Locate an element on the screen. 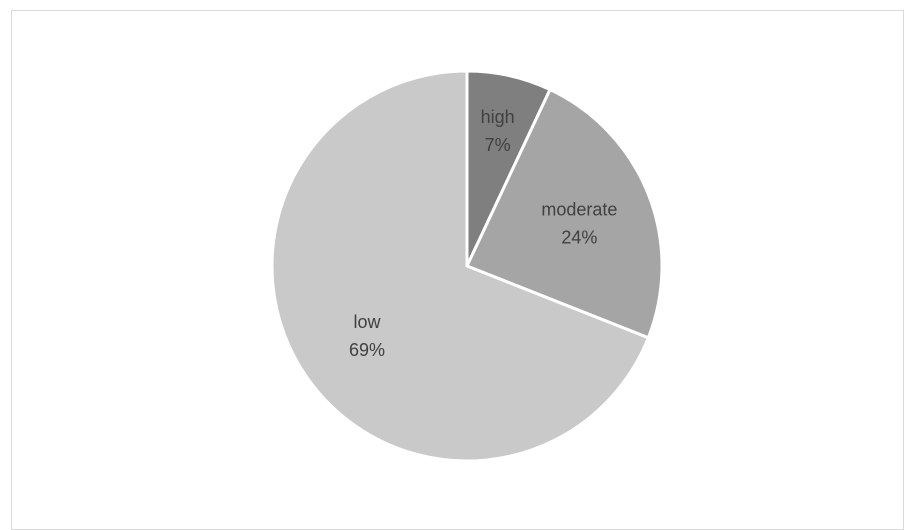 This screenshot has height=530, width=911. slice-percent-label-low: 69% is located at coordinates (367, 350).